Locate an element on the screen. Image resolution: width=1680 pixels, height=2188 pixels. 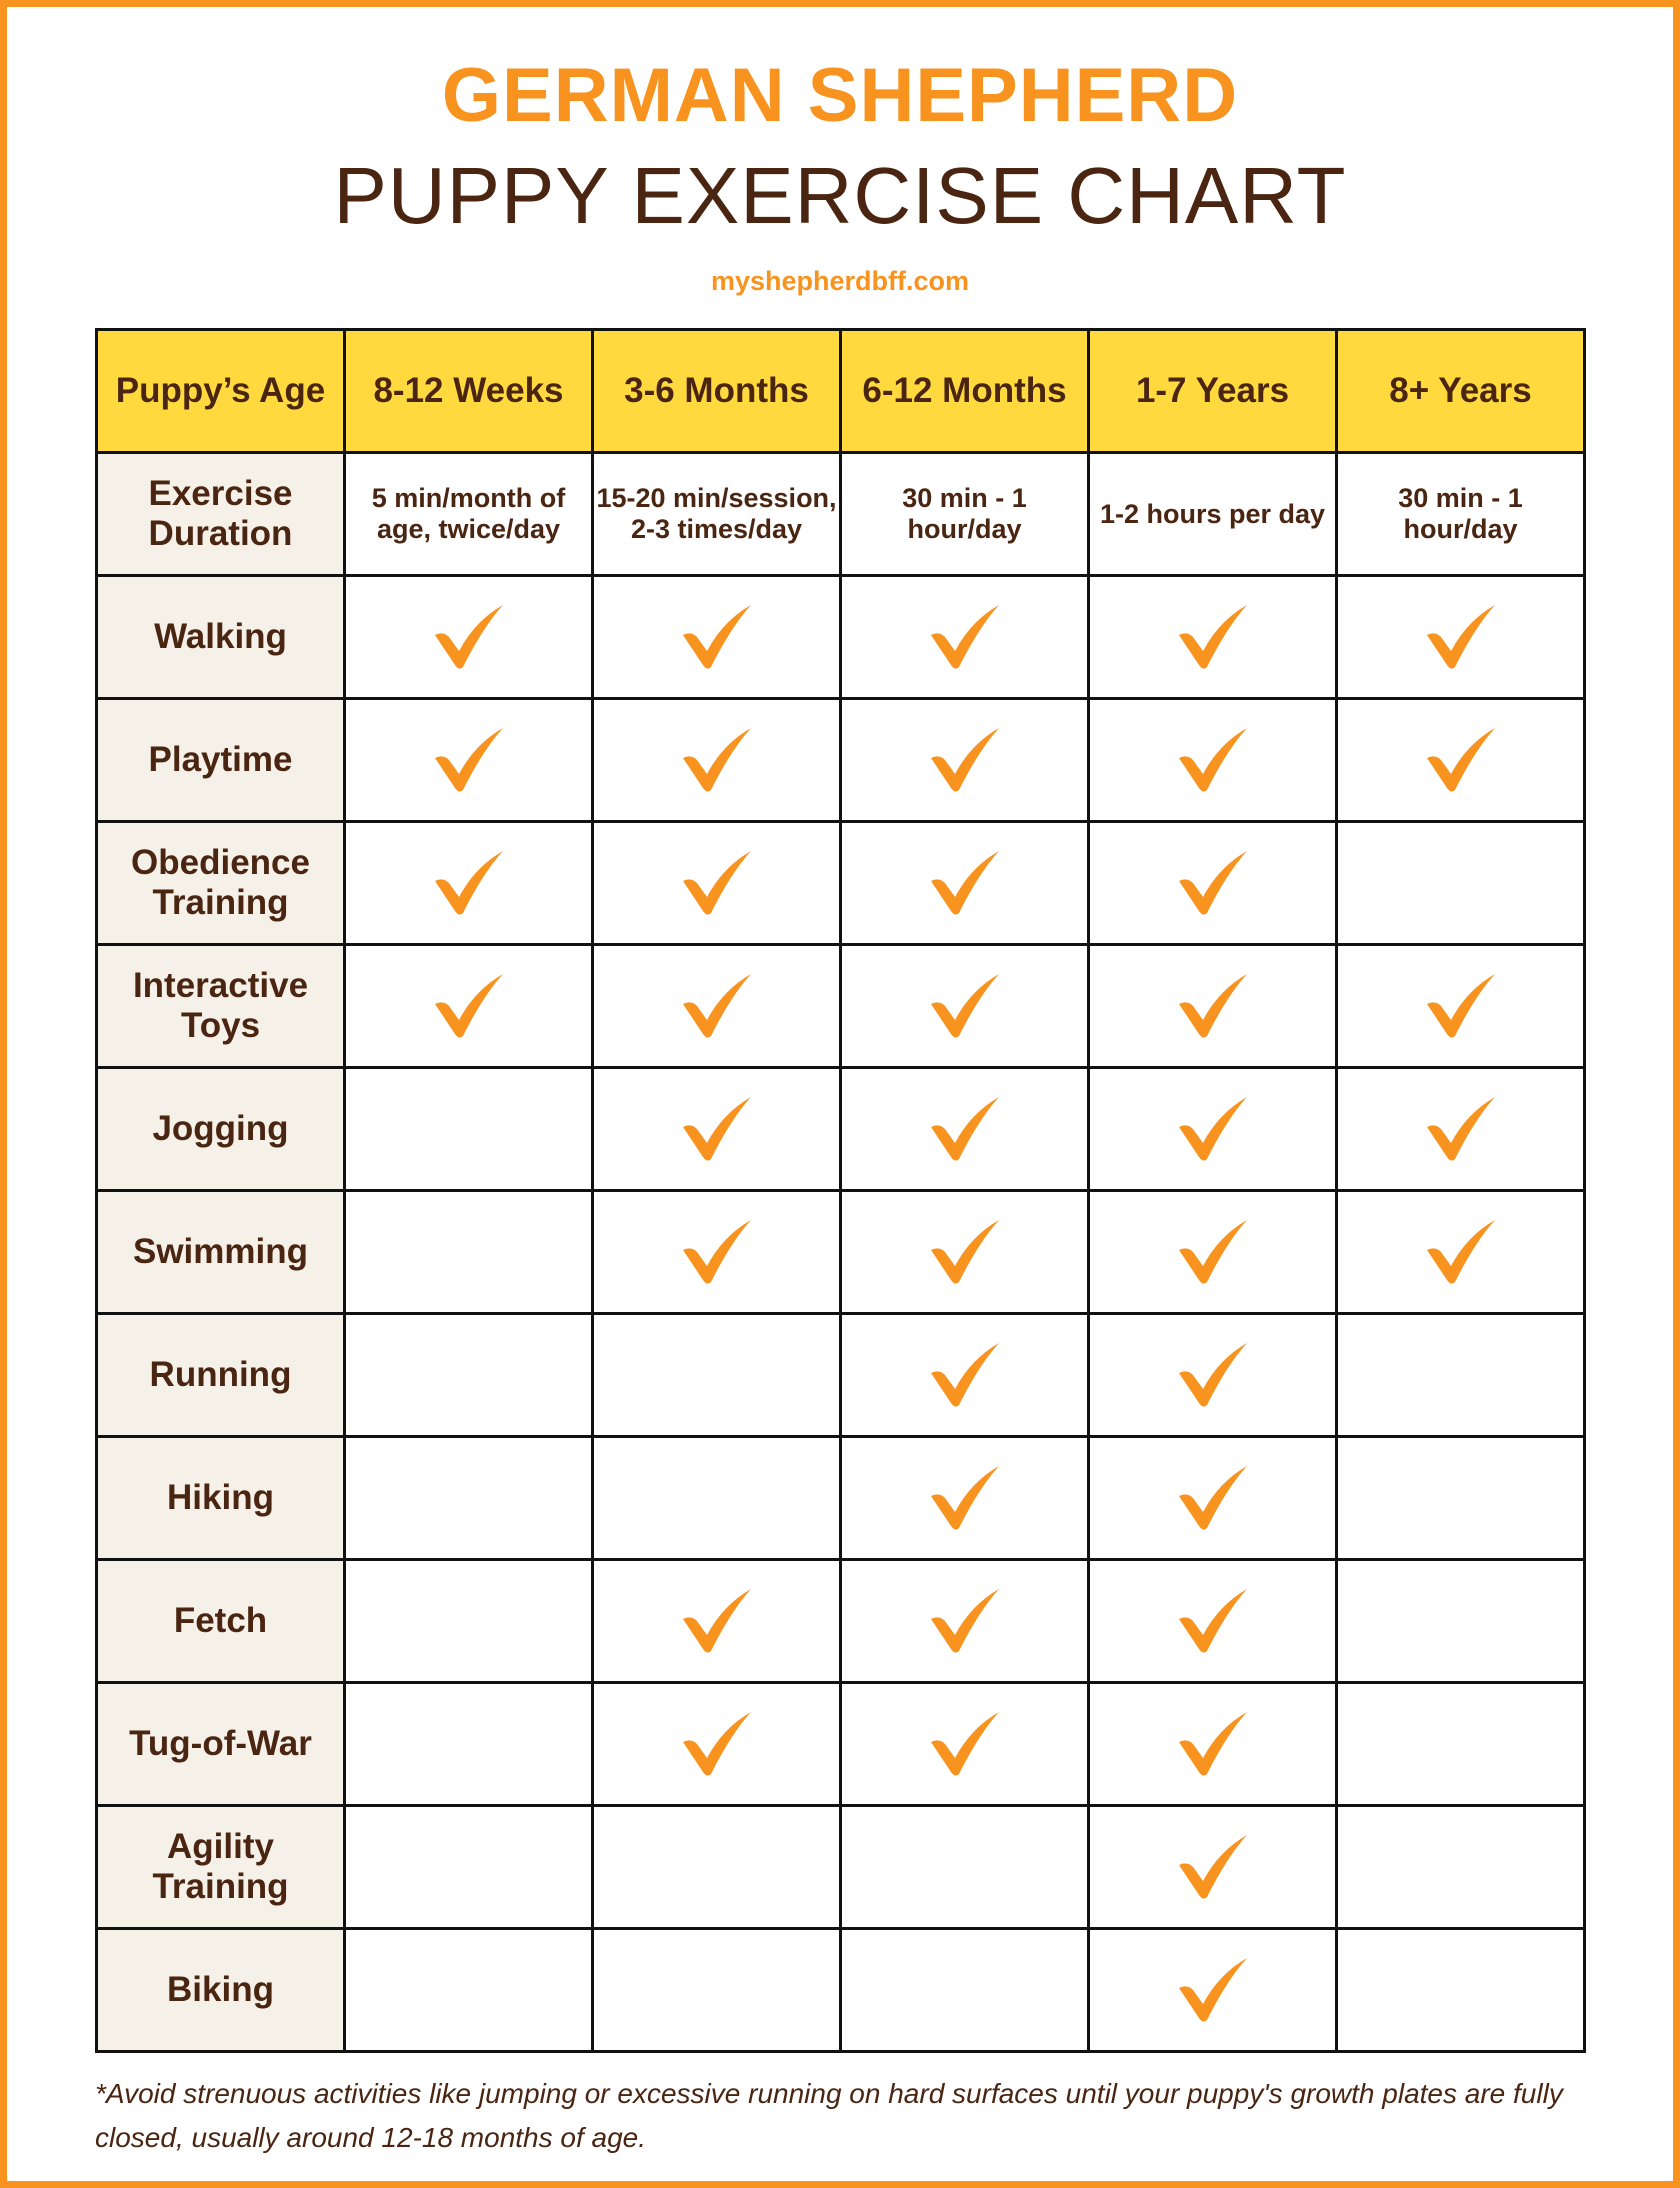
activity-row: Hiking is located at coordinates (840, 1498).